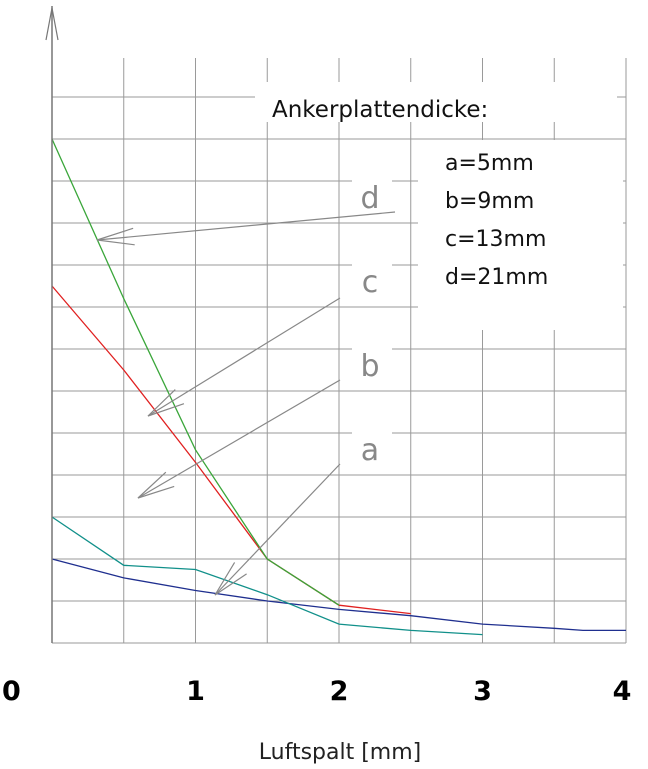 The height and width of the screenshot is (769, 648). What do you see at coordinates (52, 324) in the screenshot?
I see `axes` at bounding box center [52, 324].